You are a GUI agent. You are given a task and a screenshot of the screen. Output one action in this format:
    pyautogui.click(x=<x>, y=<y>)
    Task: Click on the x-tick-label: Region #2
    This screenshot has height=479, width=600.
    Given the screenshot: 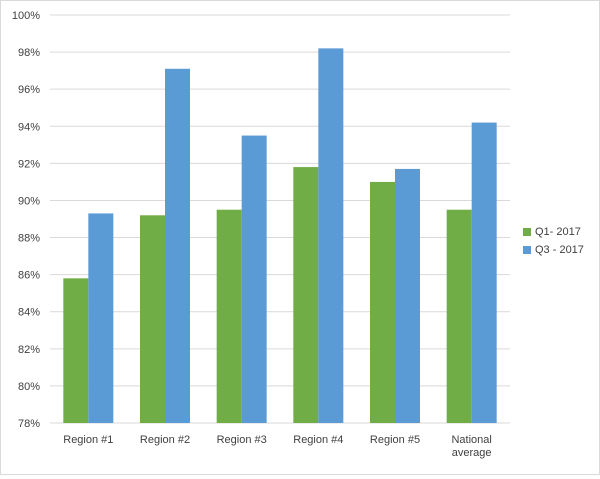 What is the action you would take?
    pyautogui.click(x=165, y=440)
    